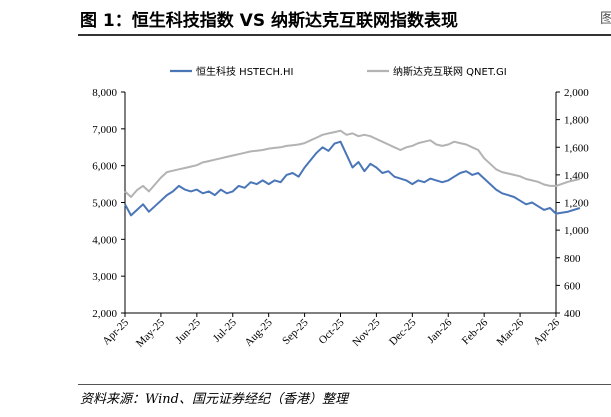 The width and height of the screenshot is (611, 417). Describe the element at coordinates (295, 331) in the screenshot. I see `x-tick-label: Sep-25` at that location.